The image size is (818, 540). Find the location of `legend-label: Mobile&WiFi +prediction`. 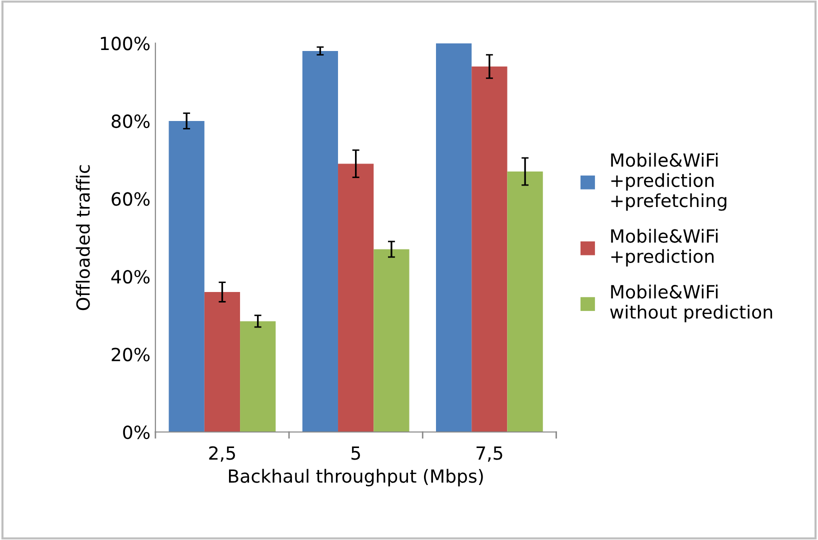

legend-label: Mobile&WiFi +prediction is located at coordinates (664, 247).